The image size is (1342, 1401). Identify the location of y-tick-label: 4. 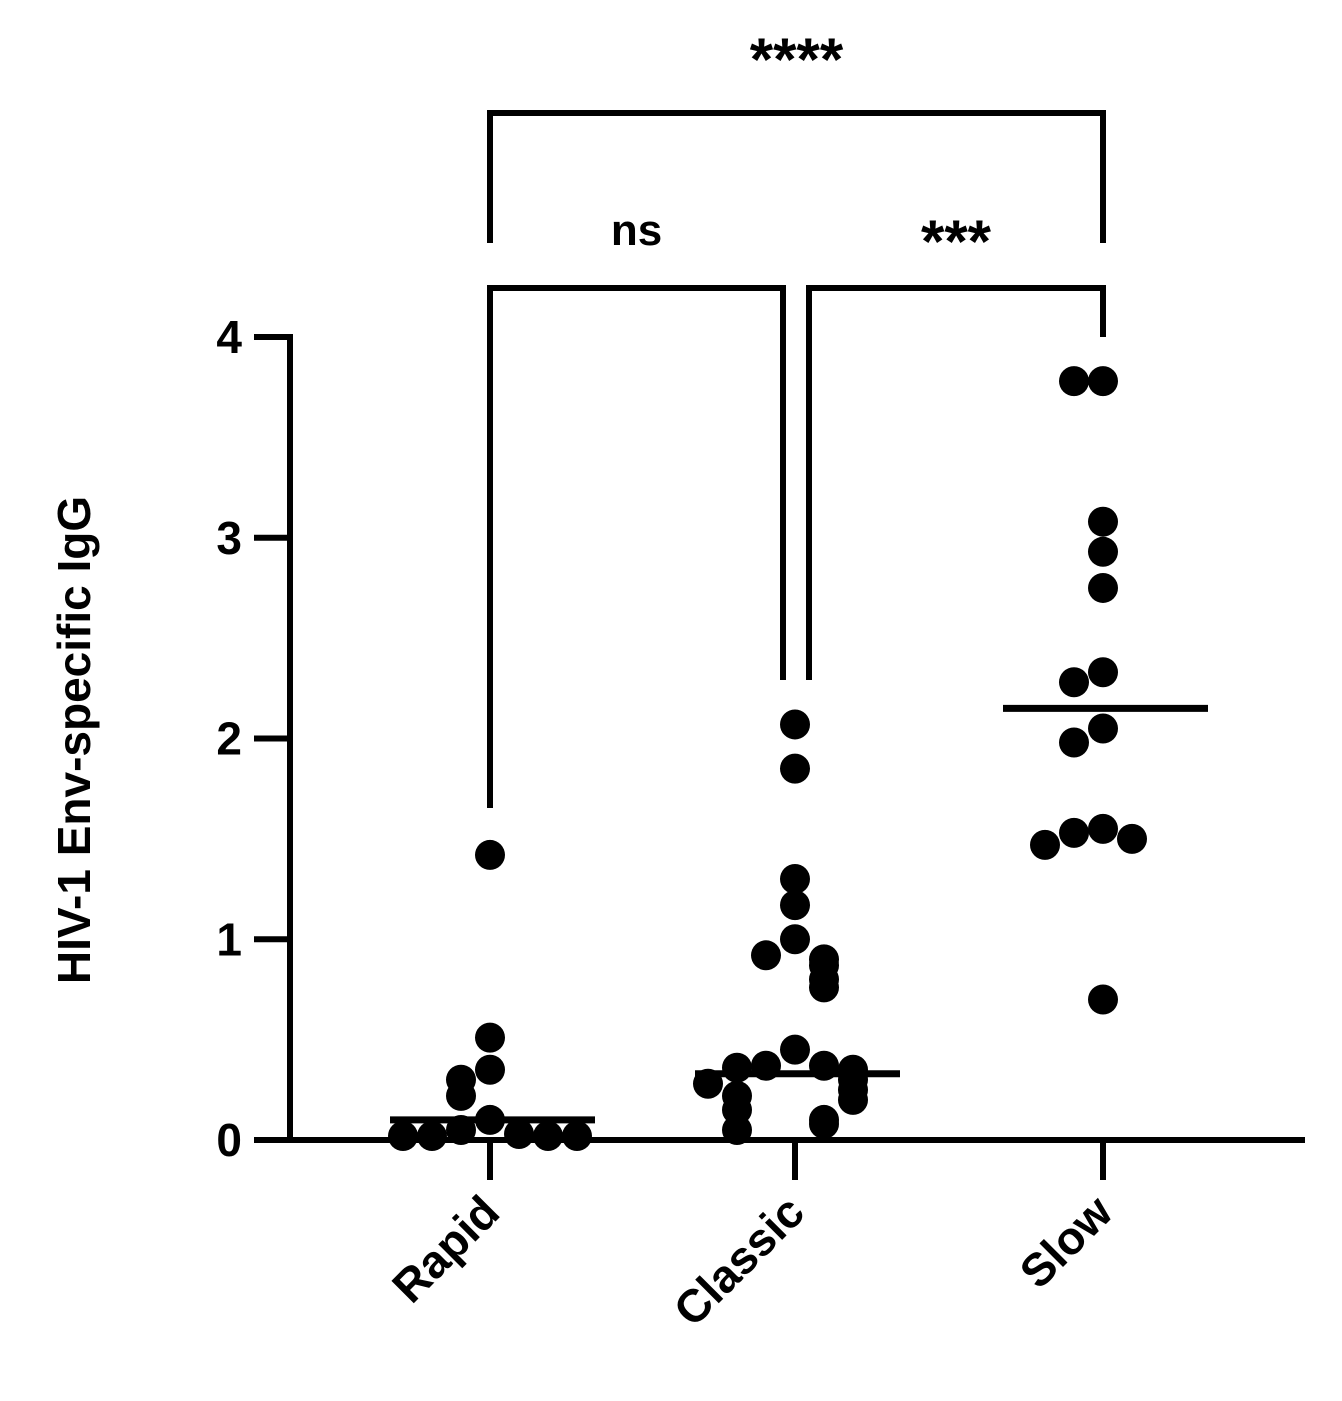
(229, 337).